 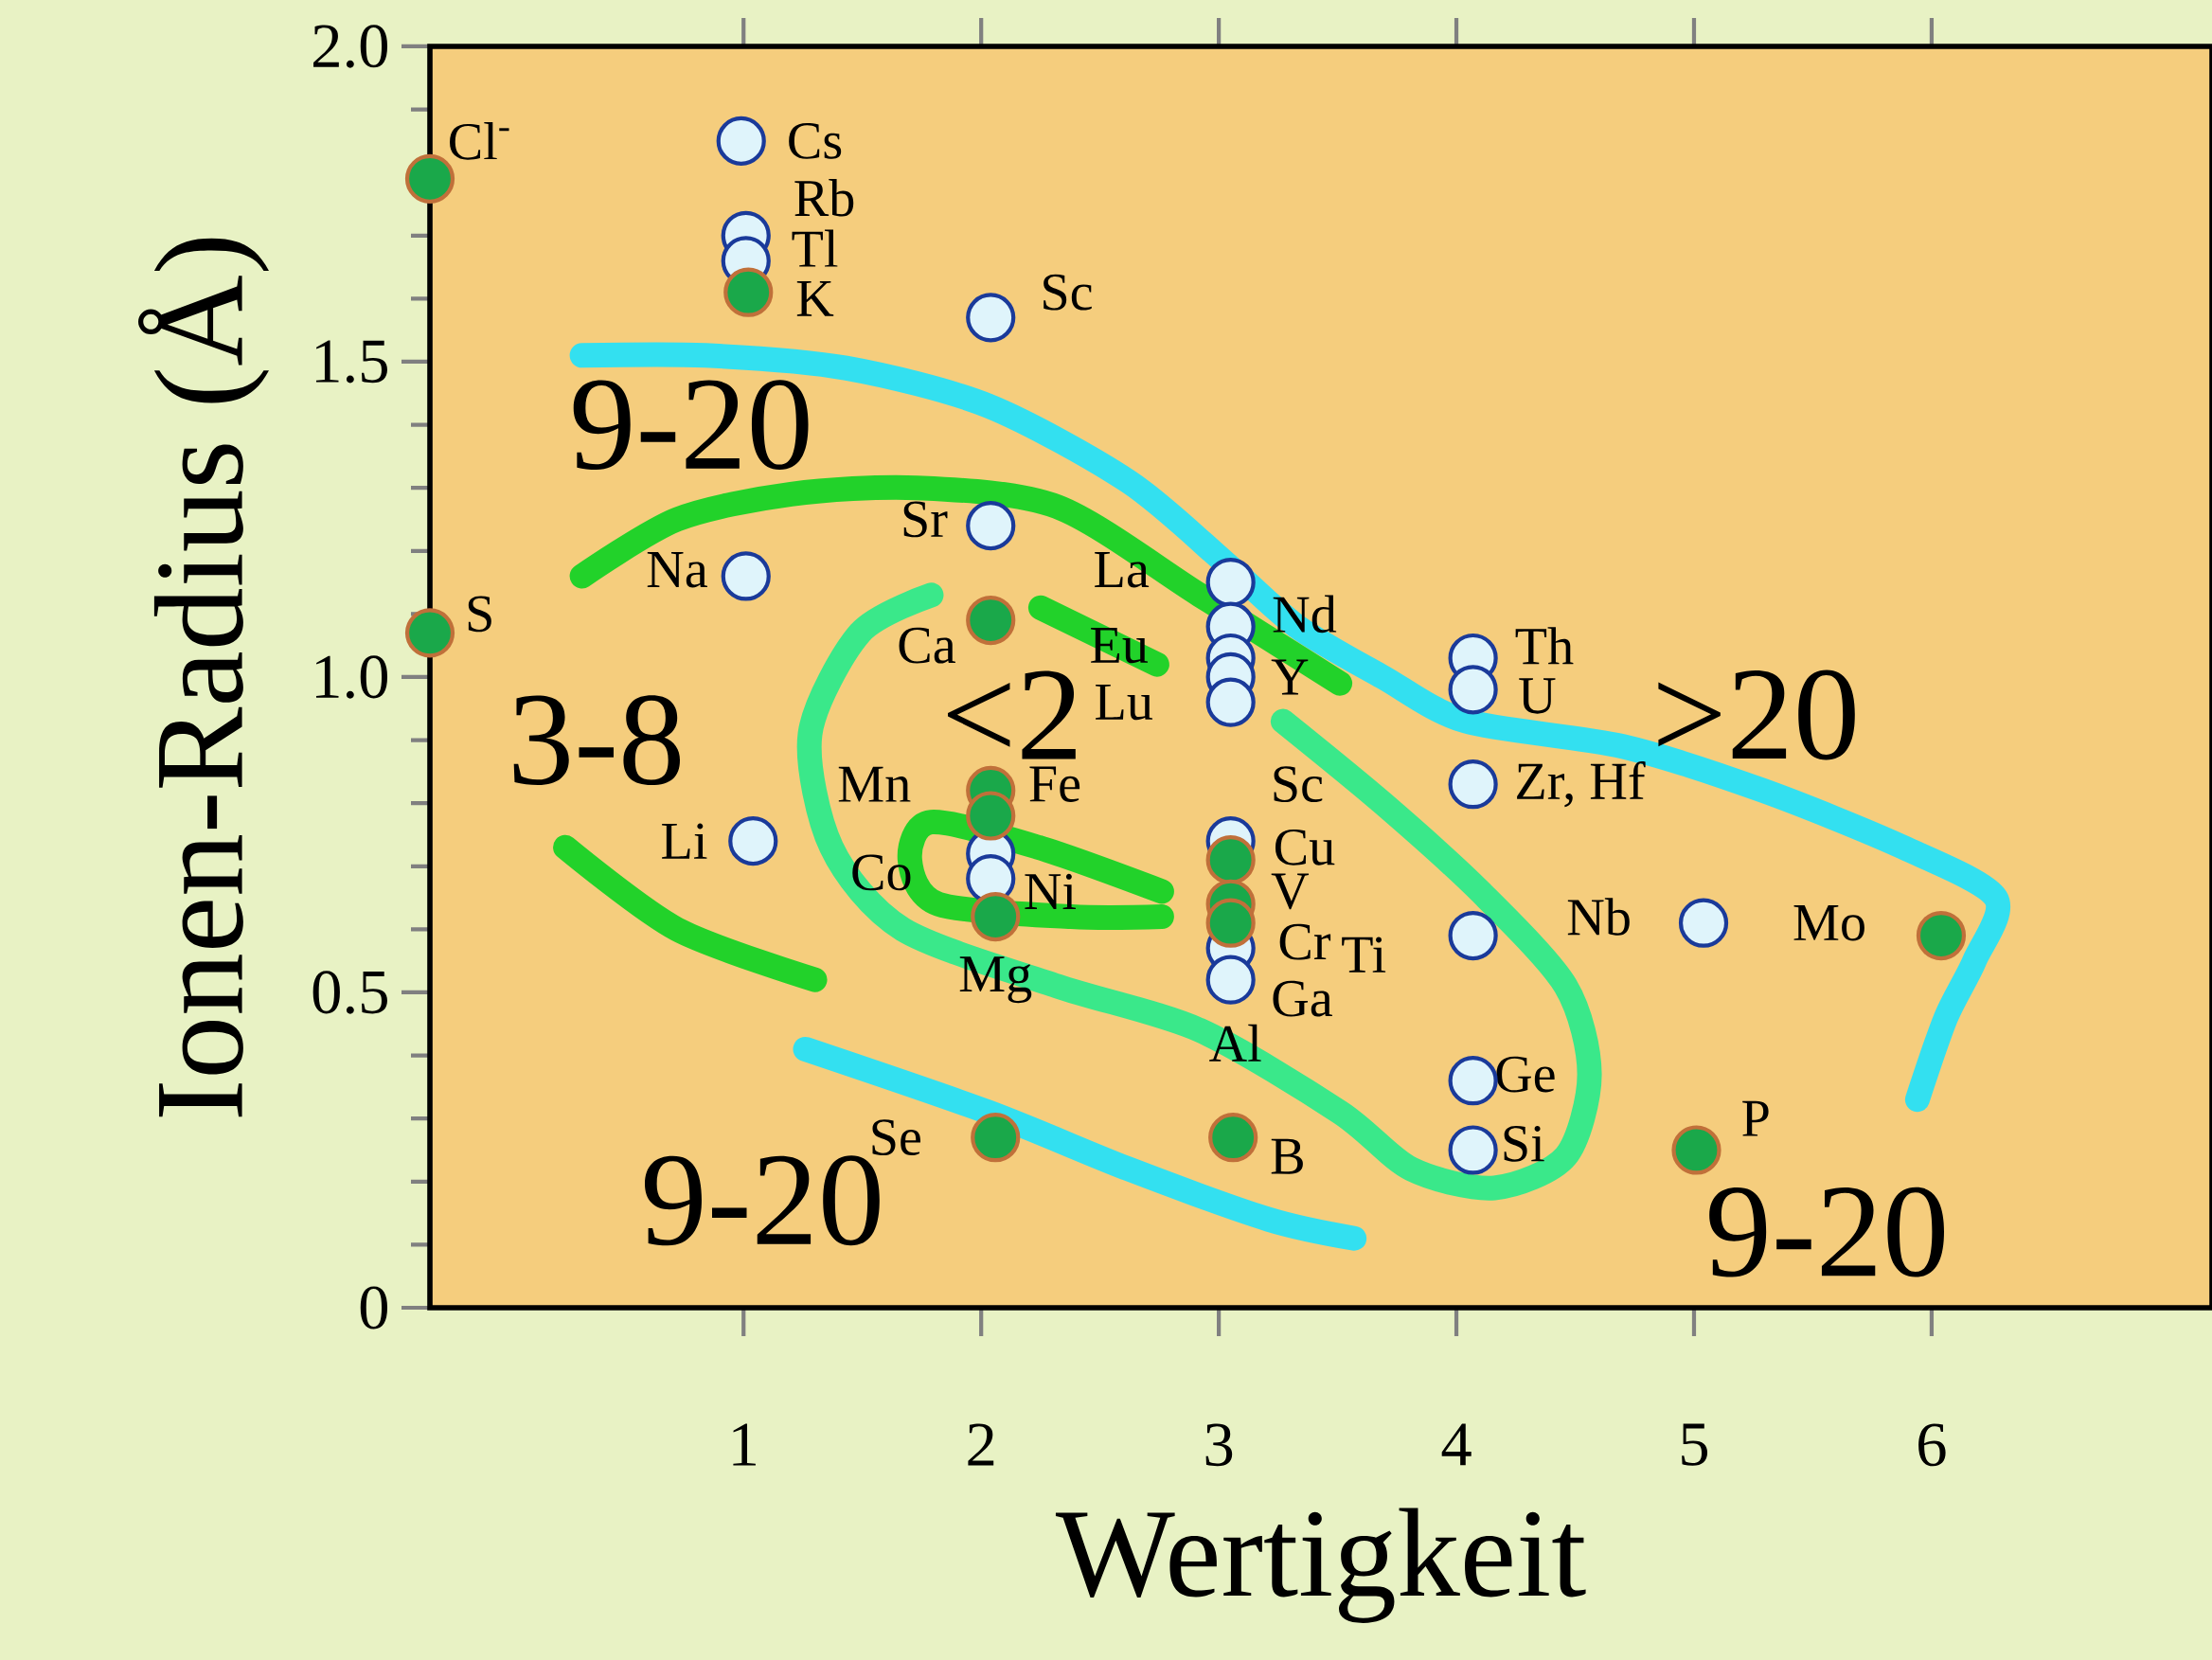 What do you see at coordinates (744, 1444) in the screenshot?
I see `x-tick-label: 1` at bounding box center [744, 1444].